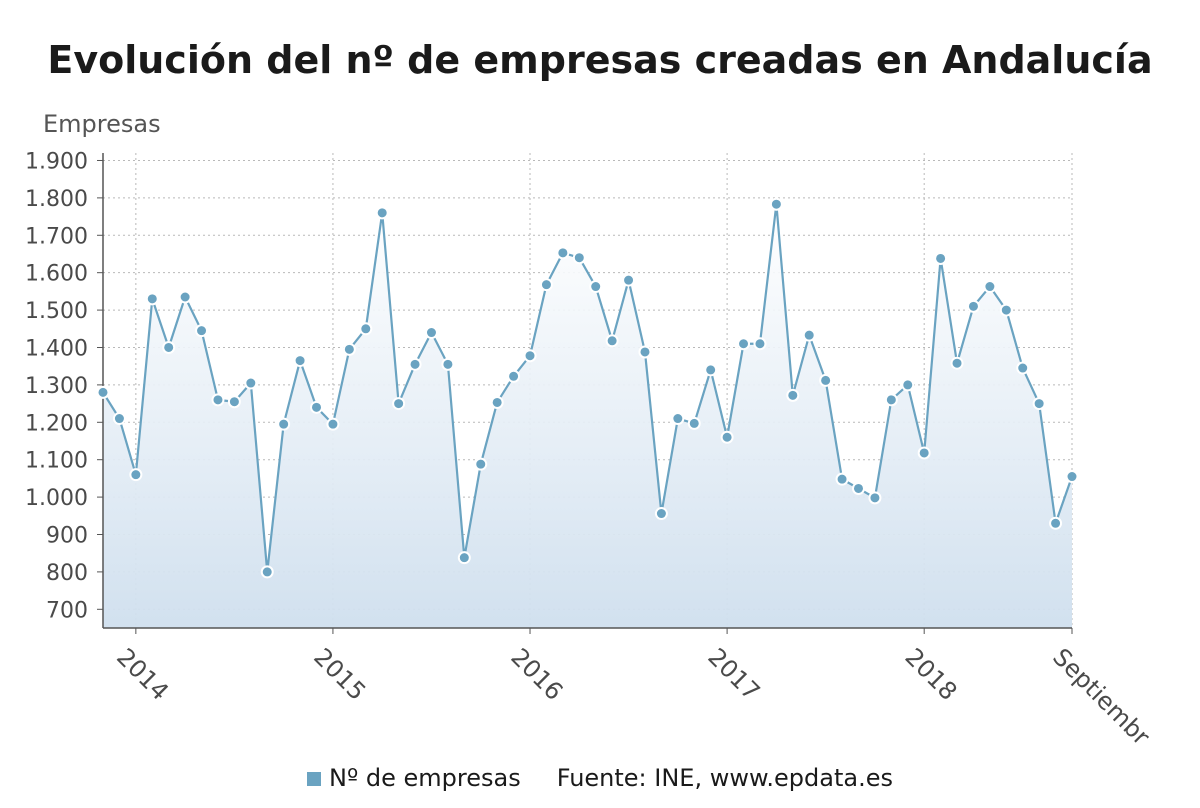 The width and height of the screenshot is (1200, 808). I want to click on y-tick-label: 1.000, so click(56, 498).